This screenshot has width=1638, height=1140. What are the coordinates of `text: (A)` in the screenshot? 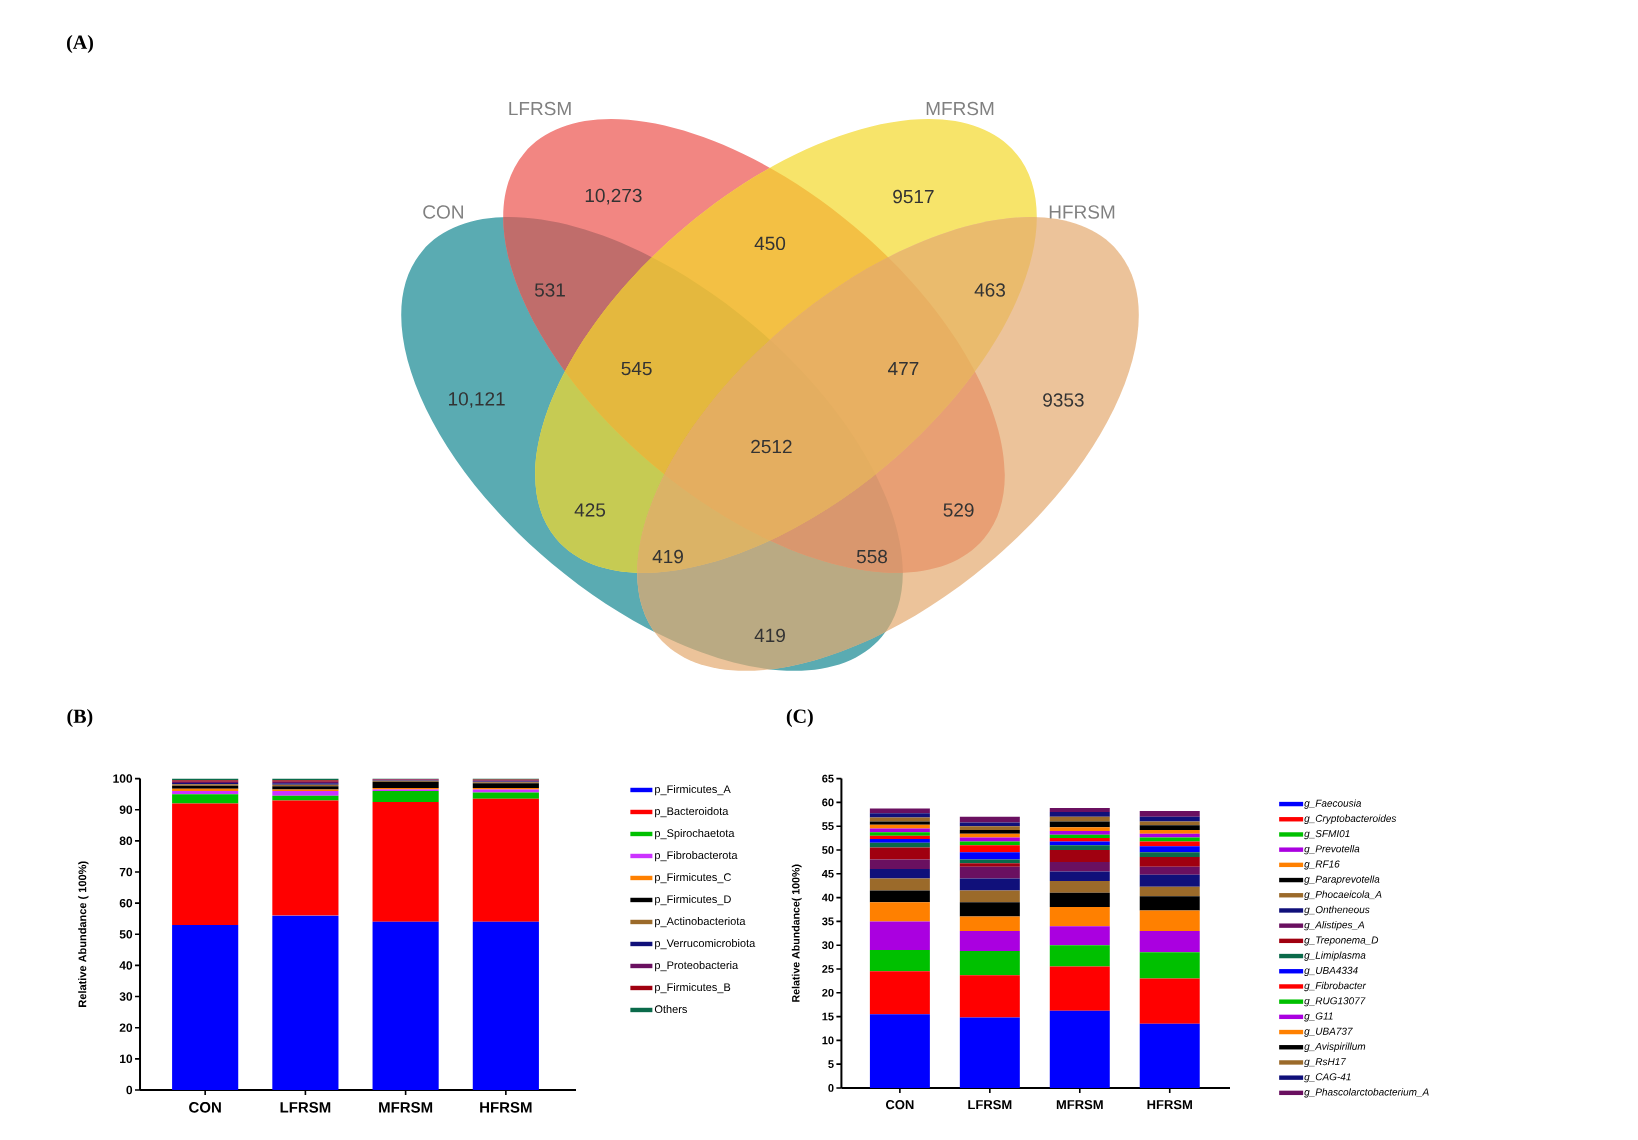 It's located at (80, 44).